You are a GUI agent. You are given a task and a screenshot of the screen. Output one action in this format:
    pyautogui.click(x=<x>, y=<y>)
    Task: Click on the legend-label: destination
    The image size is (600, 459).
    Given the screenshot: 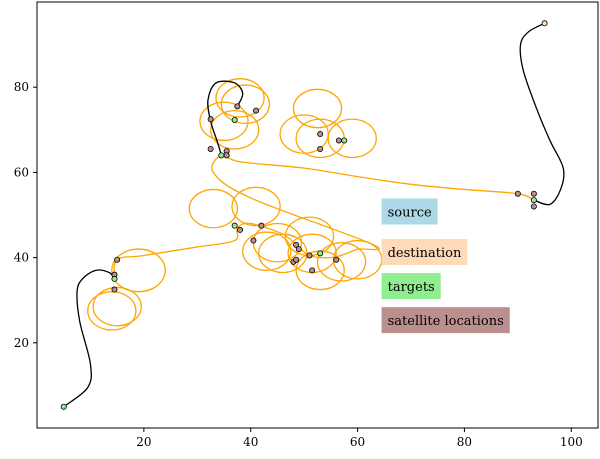 What is the action you would take?
    pyautogui.click(x=425, y=253)
    